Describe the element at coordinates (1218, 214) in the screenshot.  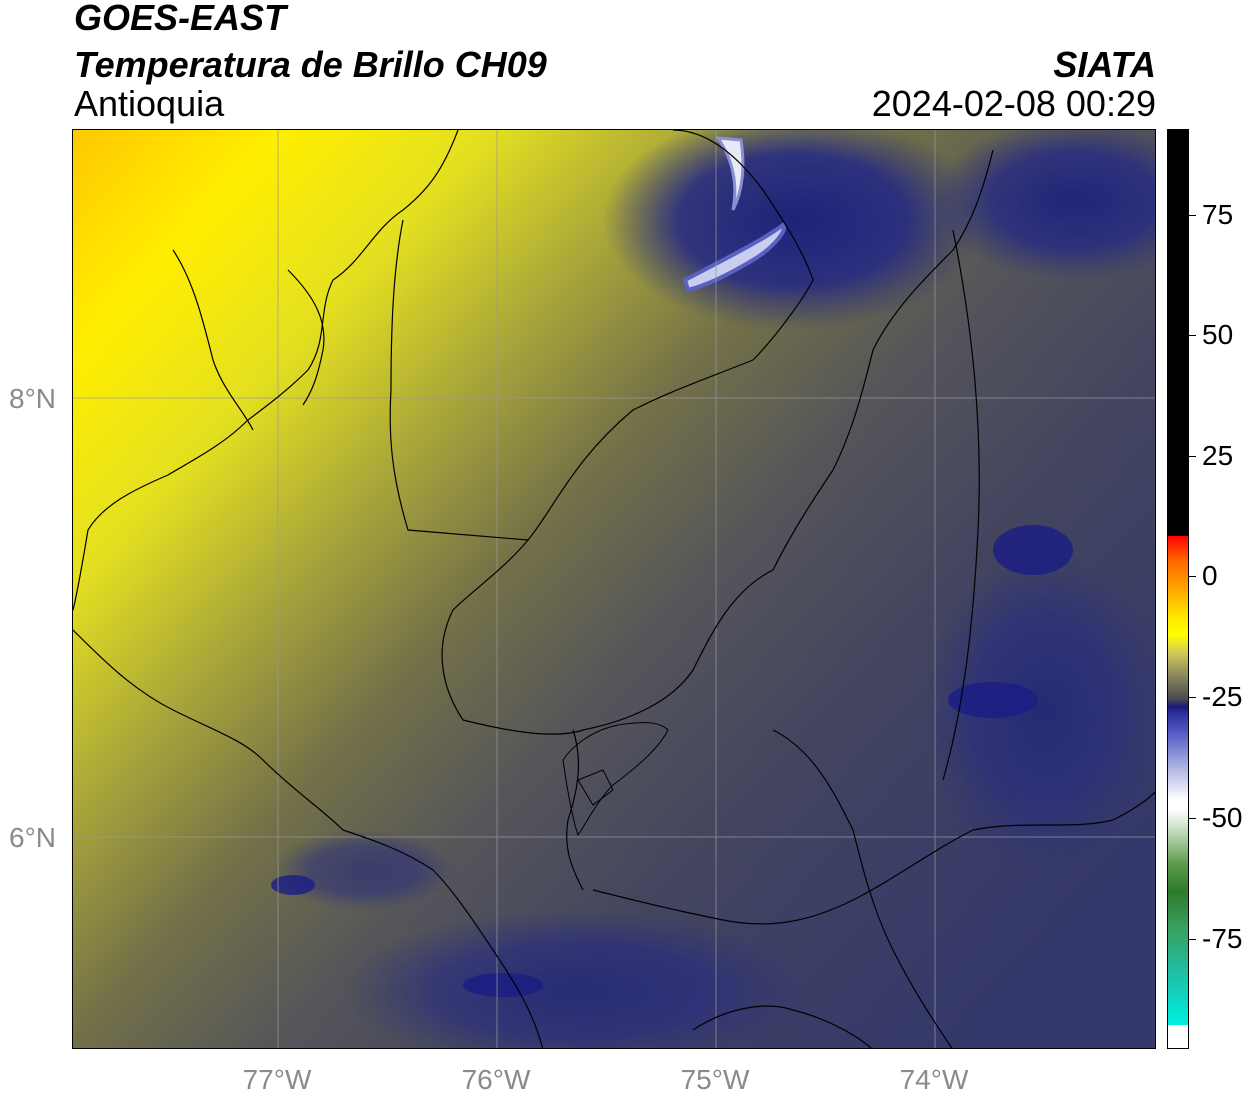
I see `colorbar-label-75: 75` at that location.